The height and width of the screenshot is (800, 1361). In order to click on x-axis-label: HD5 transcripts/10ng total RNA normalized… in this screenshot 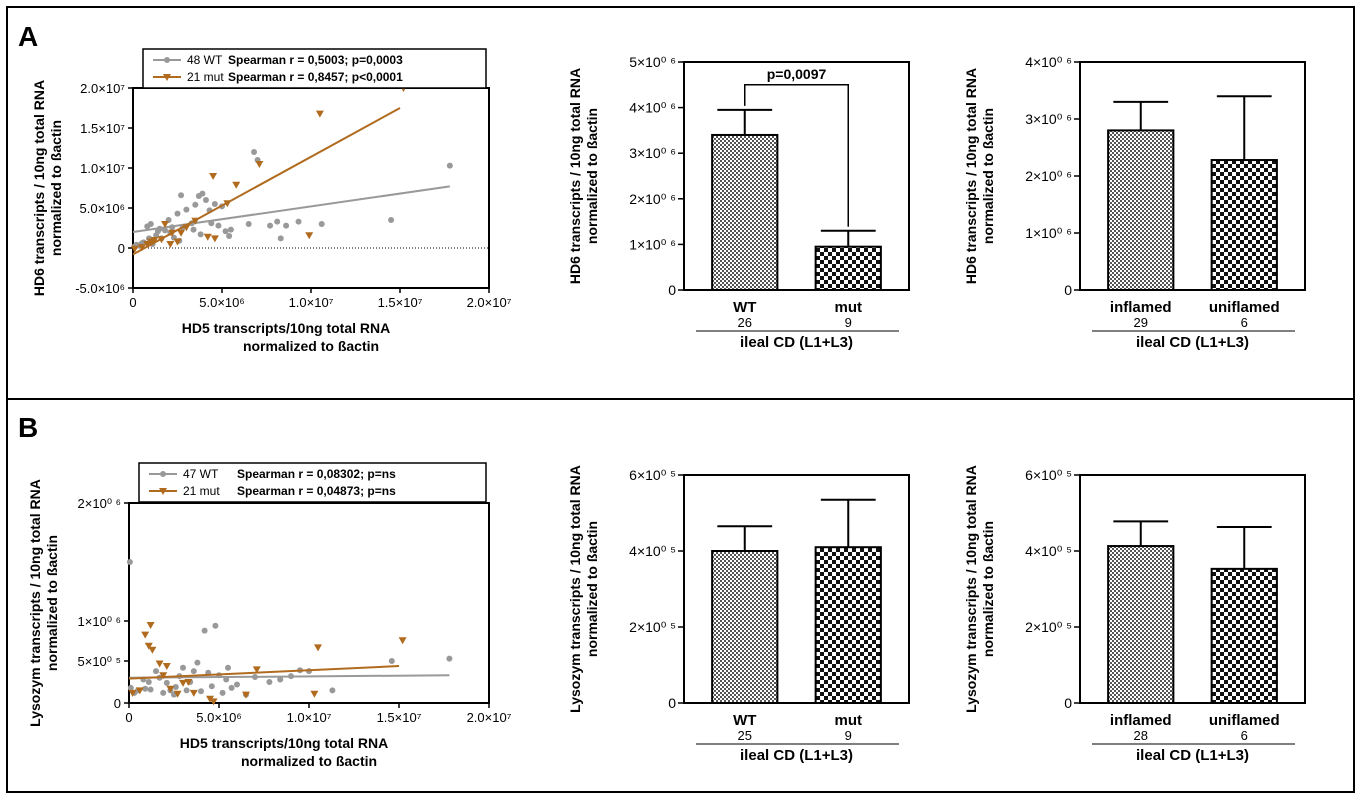, I will do `click(286, 337)`.